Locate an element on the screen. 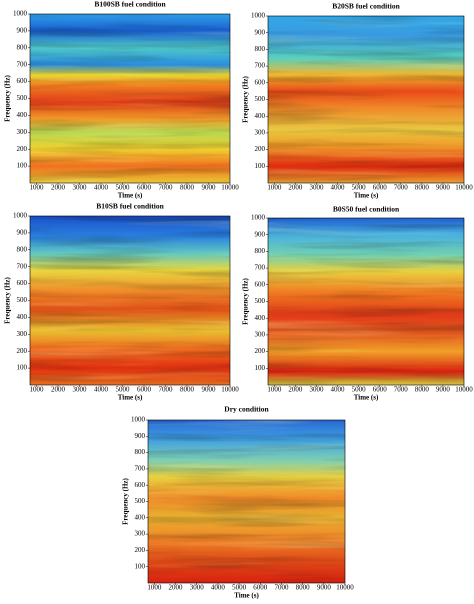 The image size is (474, 604). panel-title: B20SB fuel condition is located at coordinates (366, 6).